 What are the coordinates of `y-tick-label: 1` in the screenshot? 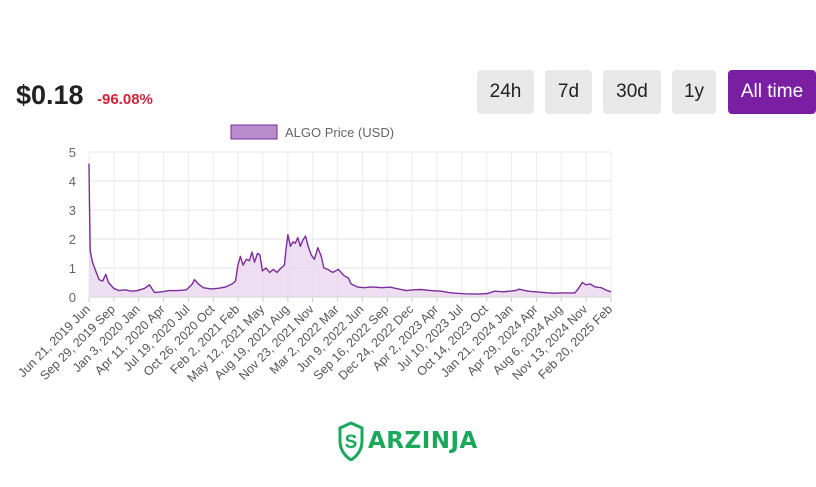 It's located at (72, 268).